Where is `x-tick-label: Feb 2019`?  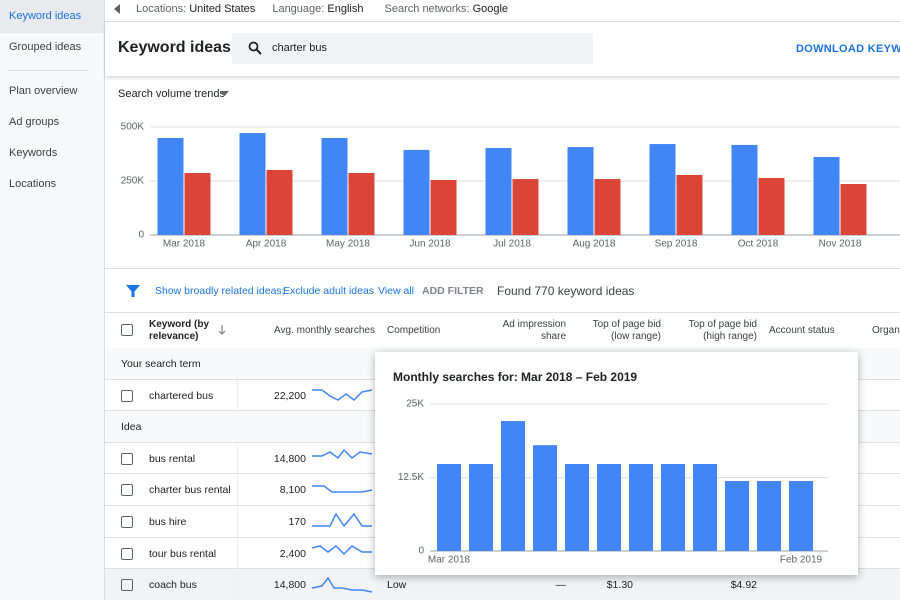 x-tick-label: Feb 2019 is located at coordinates (801, 560).